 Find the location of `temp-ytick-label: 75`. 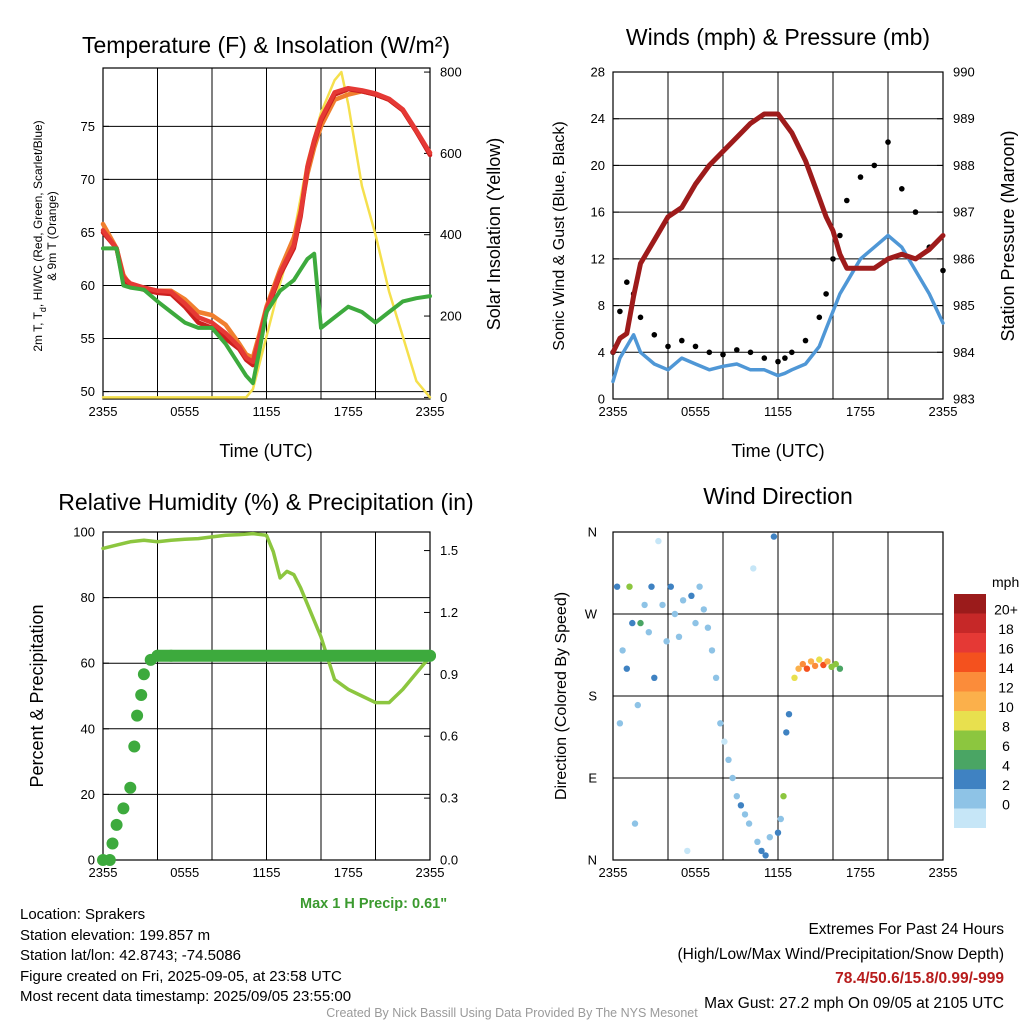

temp-ytick-label: 75 is located at coordinates (88, 126).